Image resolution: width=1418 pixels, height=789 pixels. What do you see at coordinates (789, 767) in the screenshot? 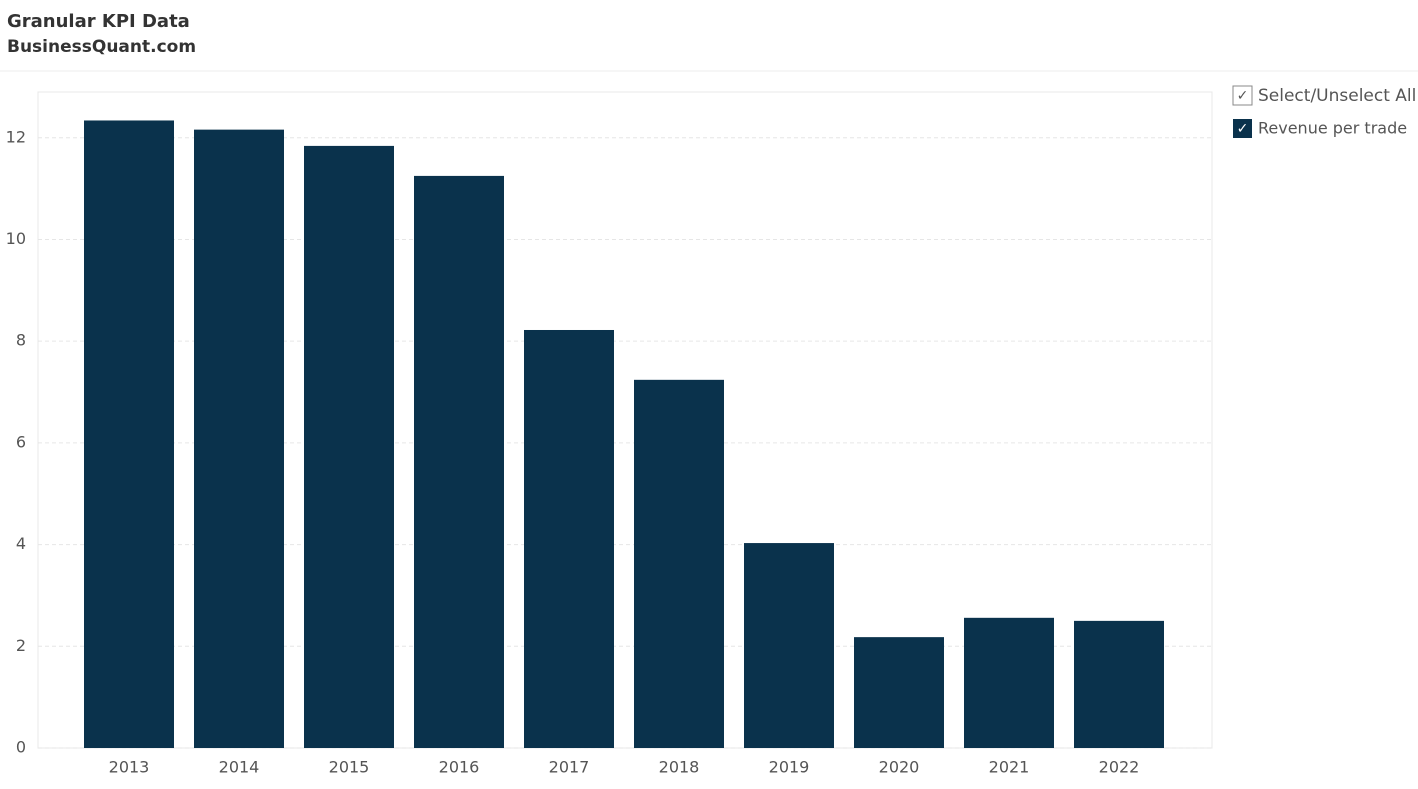
I see `x-tick-label: 2019` at bounding box center [789, 767].